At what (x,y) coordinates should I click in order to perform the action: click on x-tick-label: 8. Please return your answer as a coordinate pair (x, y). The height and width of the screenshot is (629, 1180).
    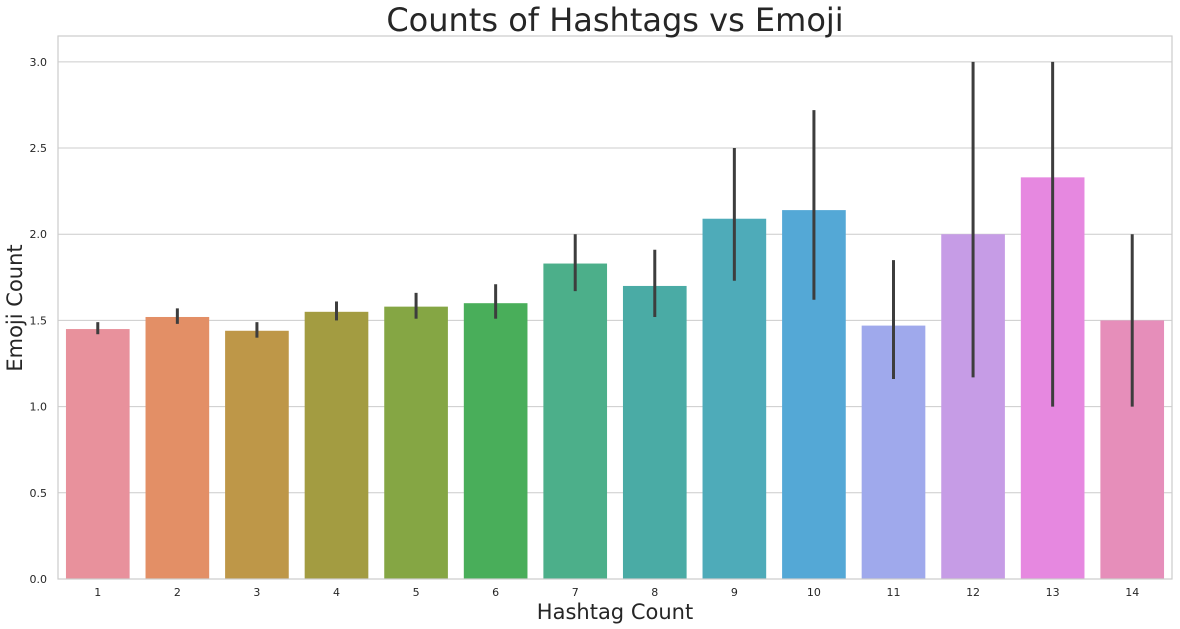
    Looking at the image, I should click on (654, 592).